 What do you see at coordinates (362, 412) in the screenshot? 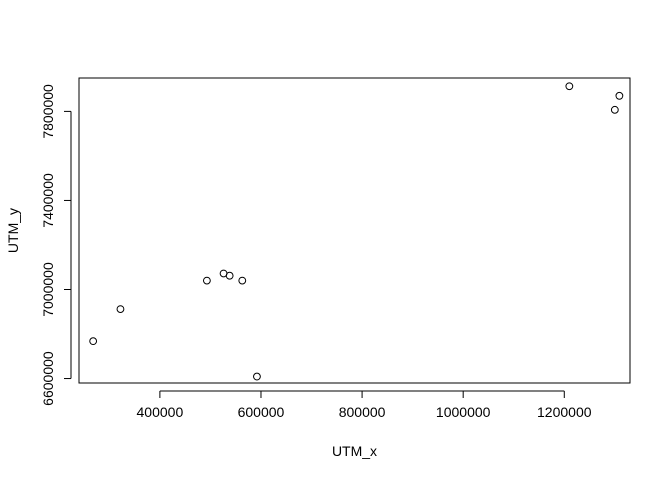
I see `x-tick-label: 800000` at bounding box center [362, 412].